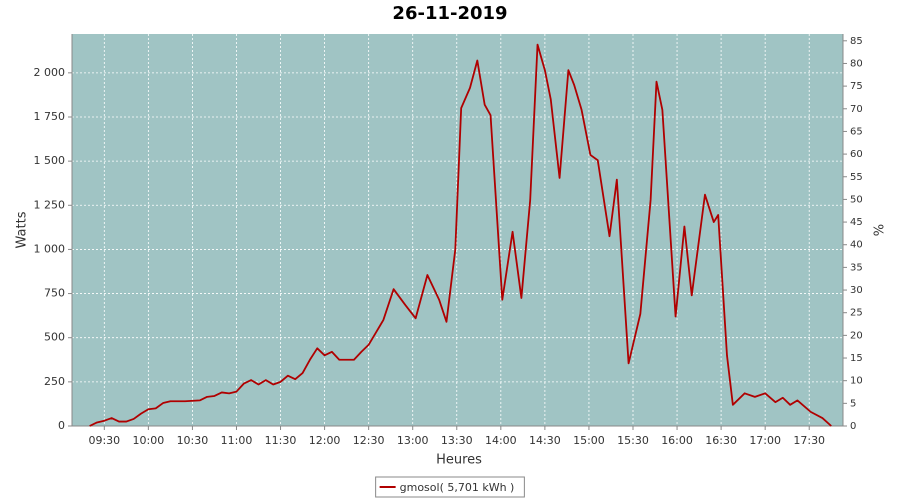 This screenshot has width=900, height=500. Describe the element at coordinates (449, 13) in the screenshot. I see `chart-title: 26-11-2019` at that location.